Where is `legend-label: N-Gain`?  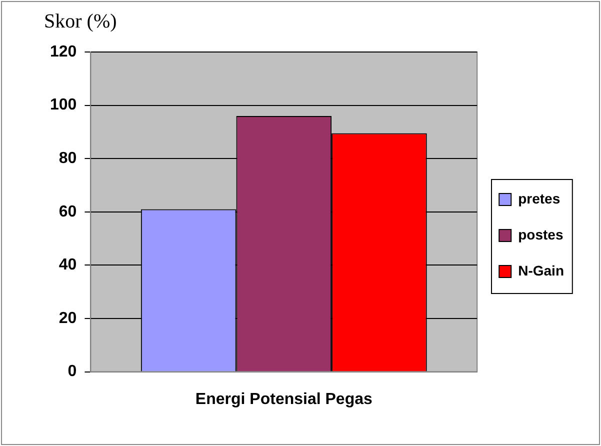
legend-label: N-Gain is located at coordinates (541, 270).